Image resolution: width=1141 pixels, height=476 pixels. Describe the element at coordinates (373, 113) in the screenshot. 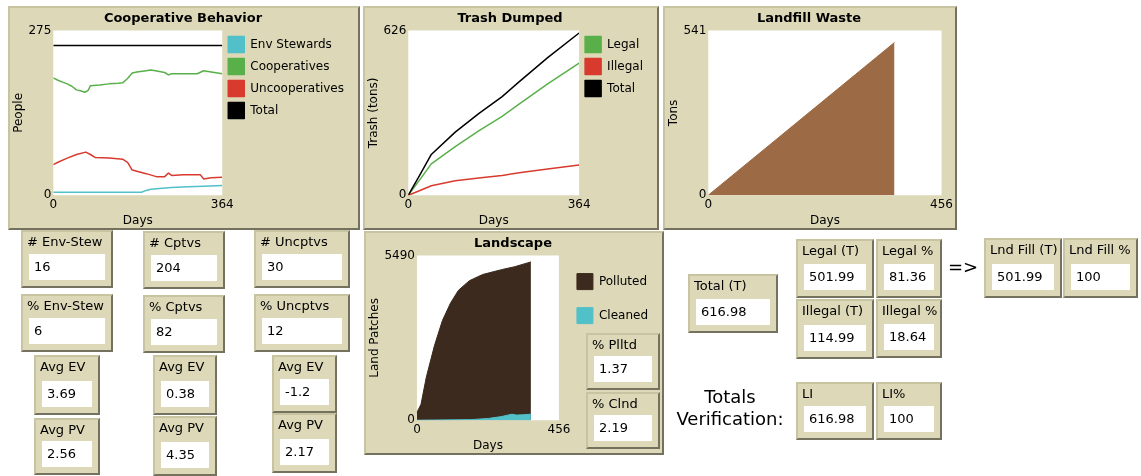

I see `y-axis-title: Trash (tons)` at that location.